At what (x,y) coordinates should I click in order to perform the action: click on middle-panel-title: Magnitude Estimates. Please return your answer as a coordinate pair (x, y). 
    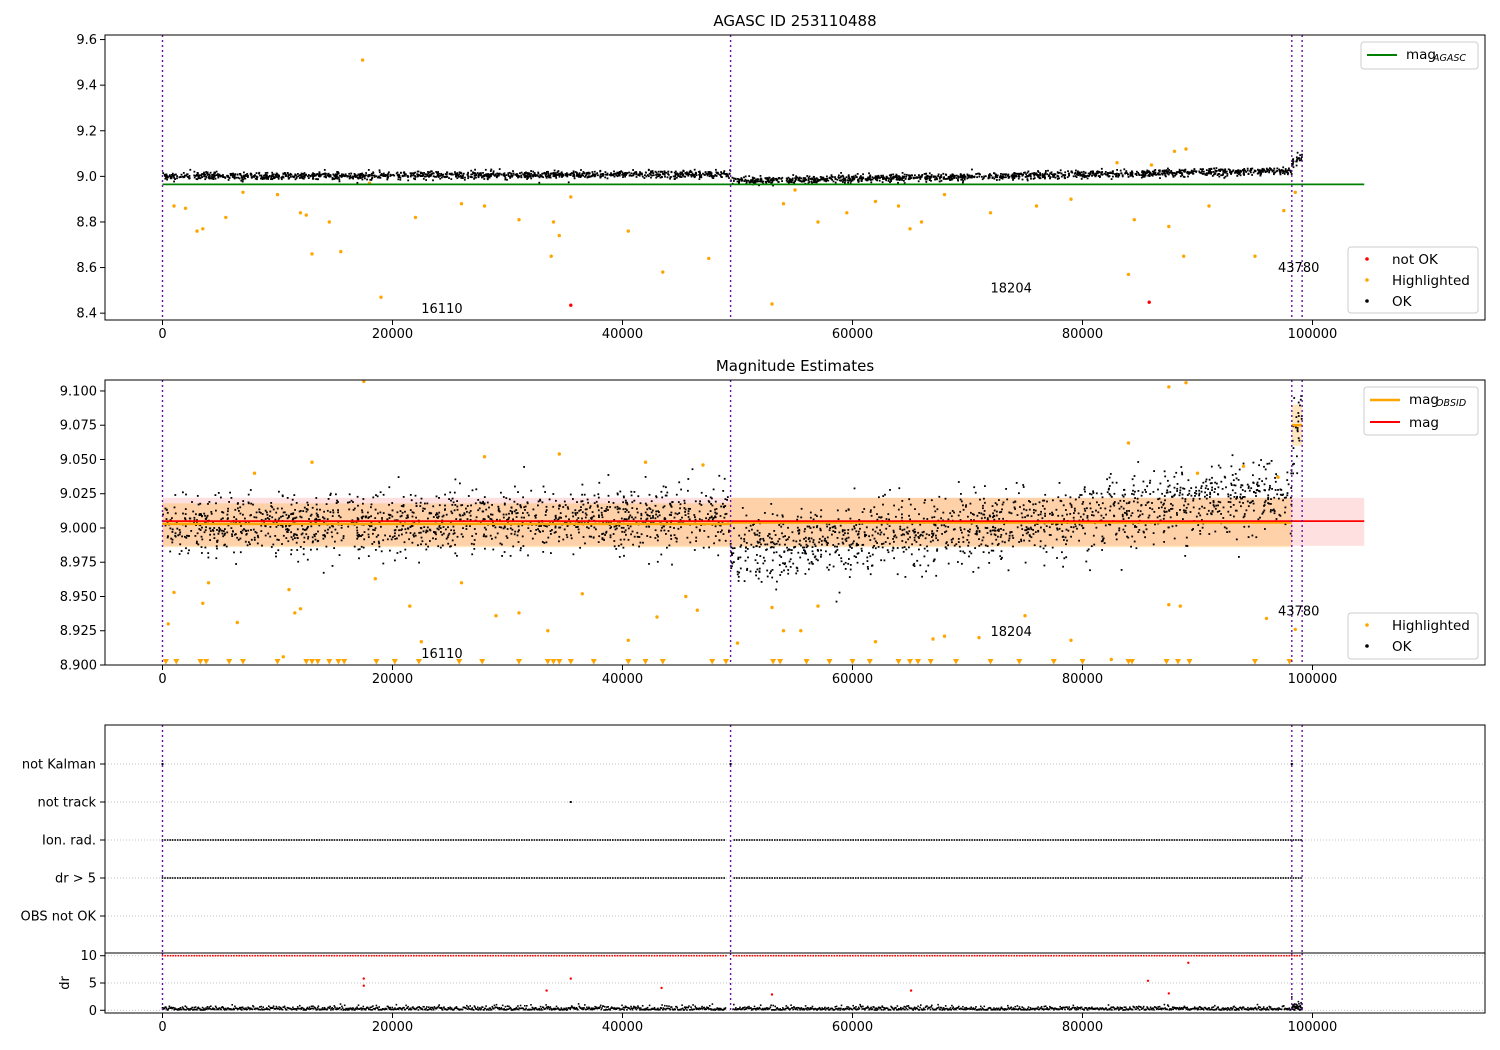
    Looking at the image, I should click on (795, 366).